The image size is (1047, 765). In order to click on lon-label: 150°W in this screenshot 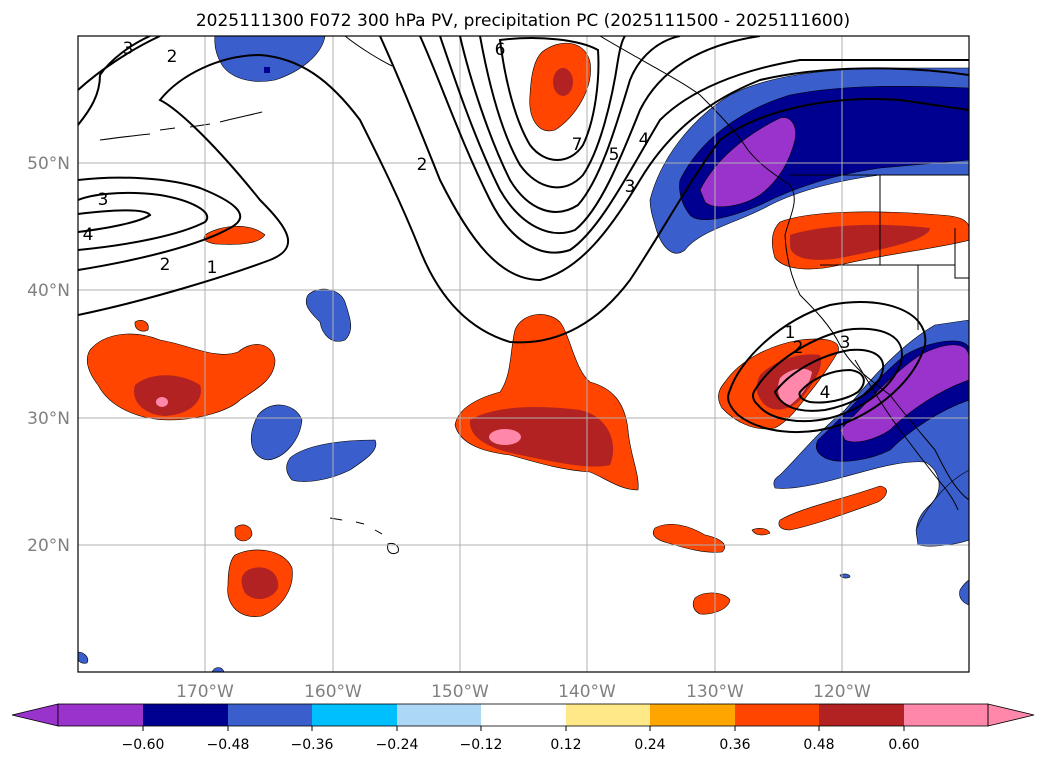, I will do `click(460, 692)`.